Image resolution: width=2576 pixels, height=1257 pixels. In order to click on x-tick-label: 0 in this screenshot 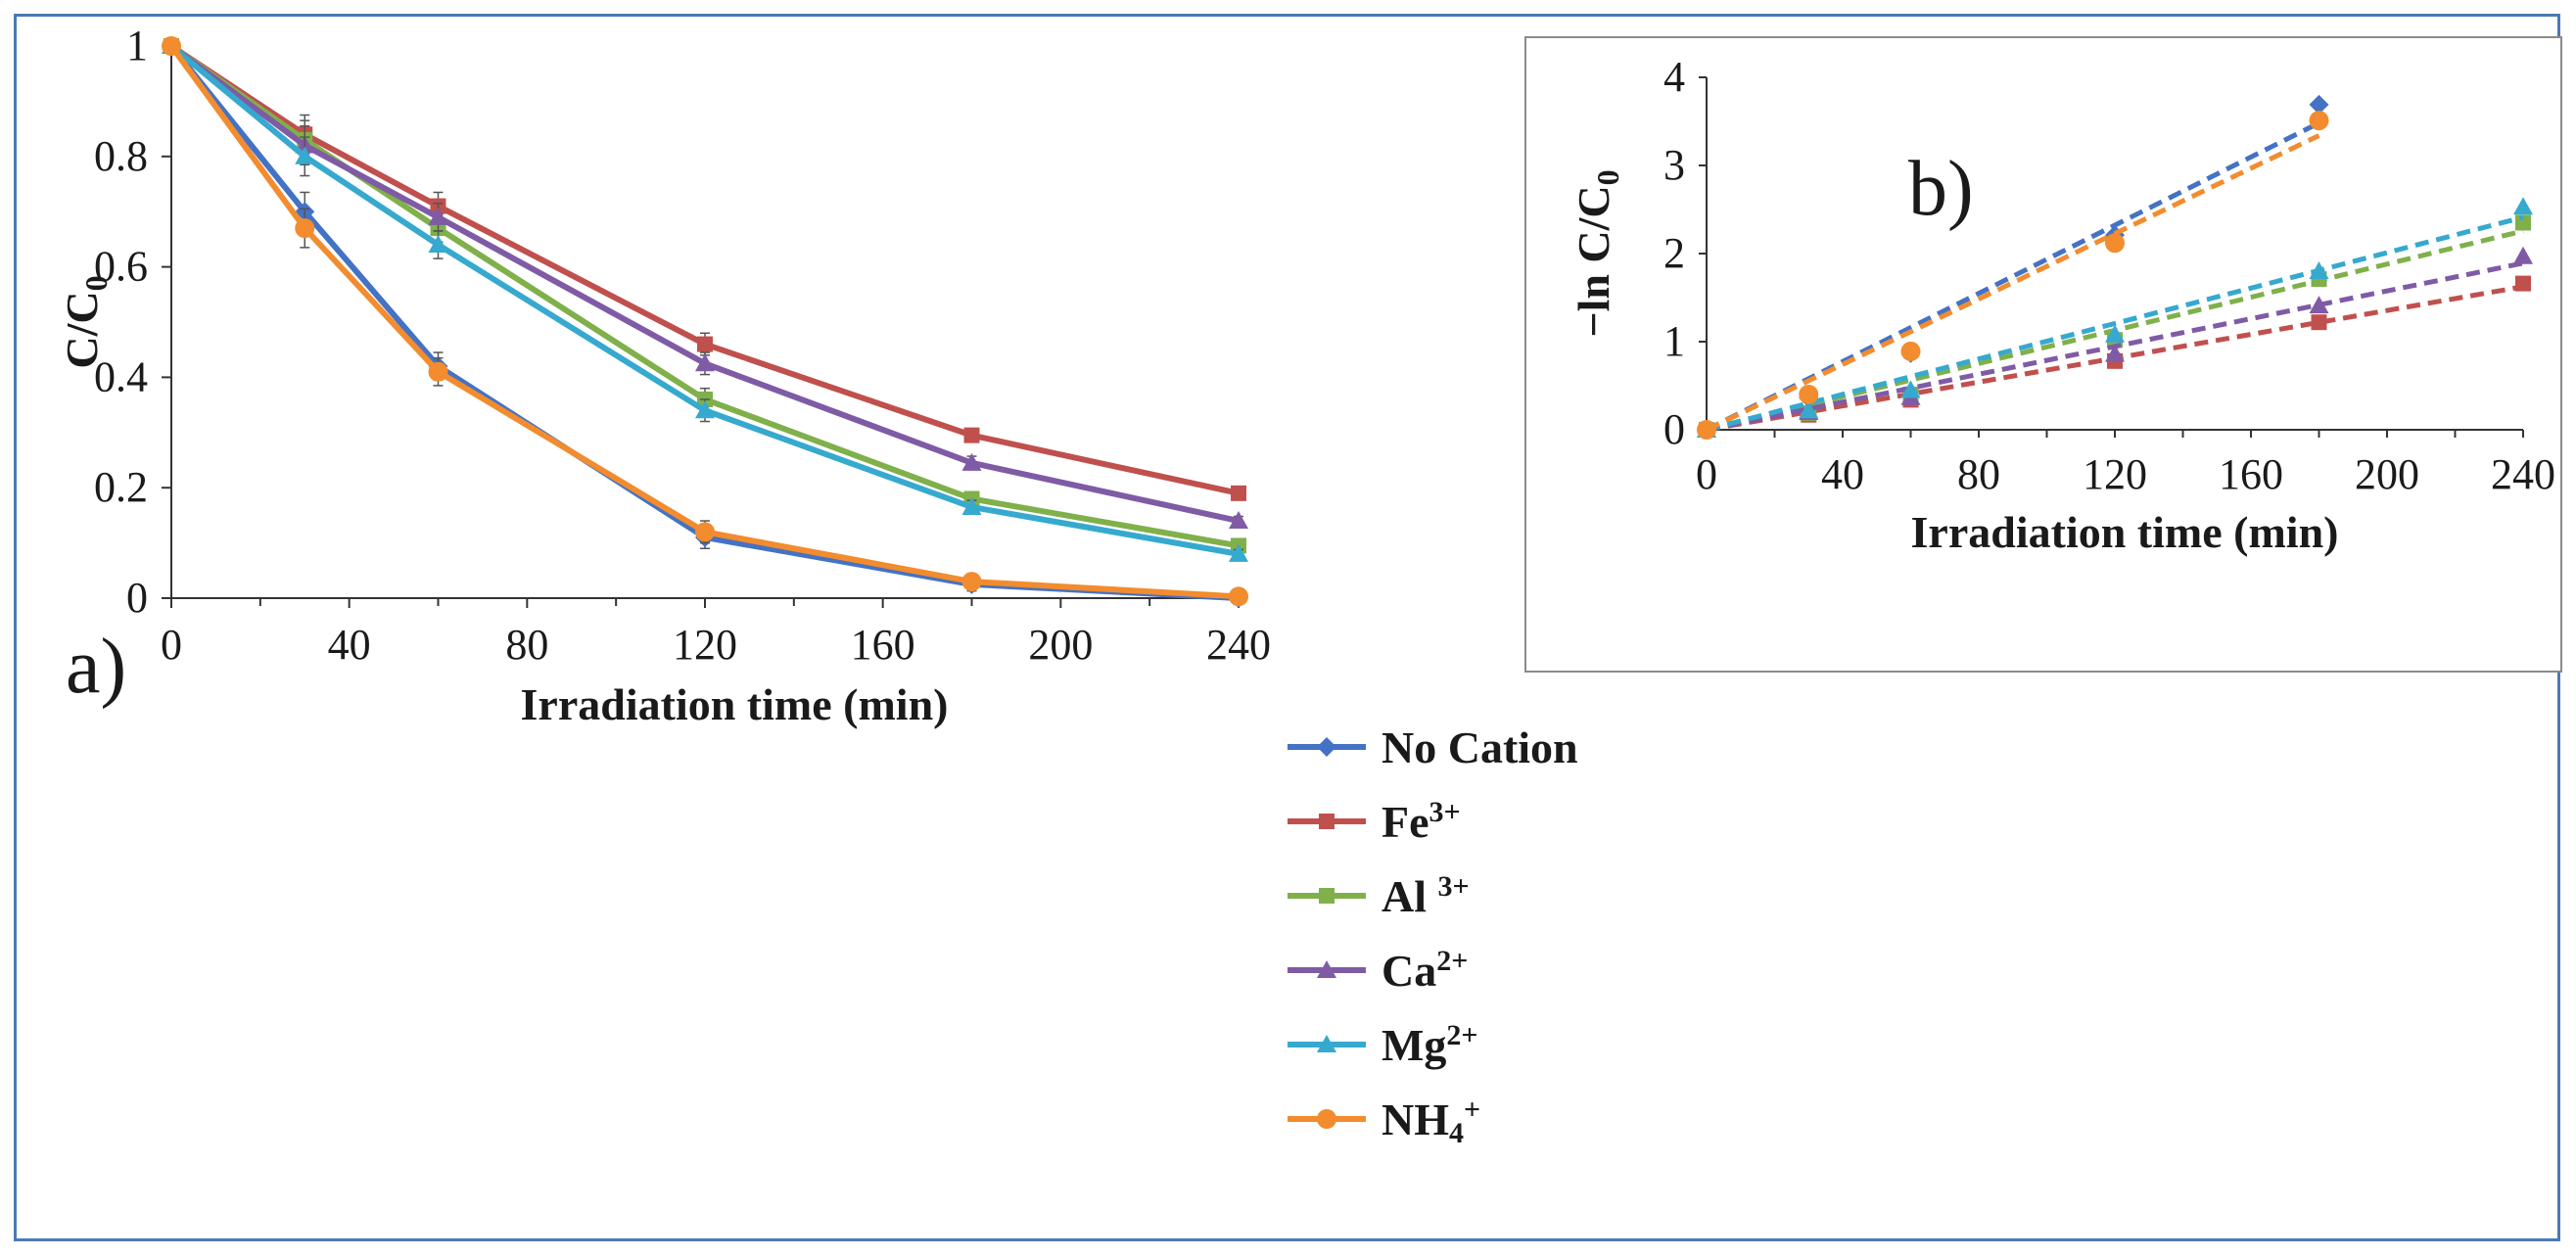, I will do `click(171, 645)`.